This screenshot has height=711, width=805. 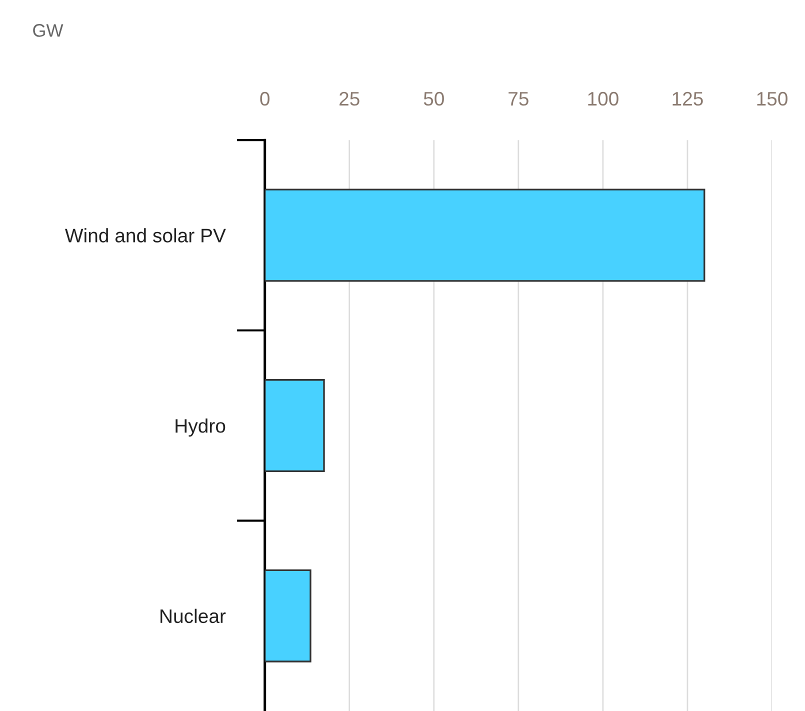 I want to click on text: GW, so click(x=48, y=30).